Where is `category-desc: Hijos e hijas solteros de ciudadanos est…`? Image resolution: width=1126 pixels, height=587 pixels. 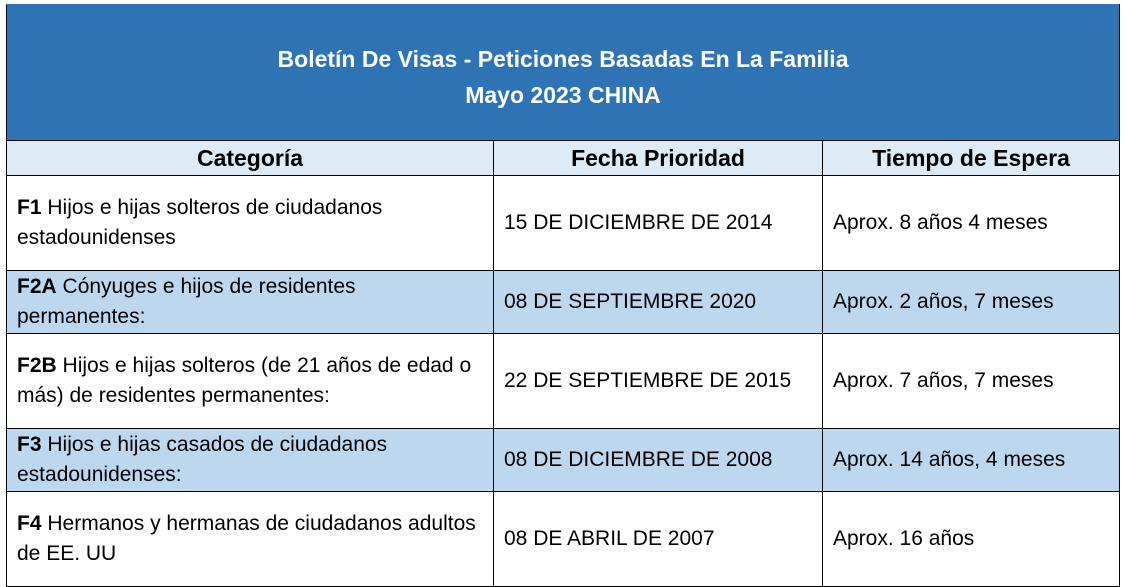 category-desc: Hijos e hijas solteros de ciudadanos est… is located at coordinates (200, 222).